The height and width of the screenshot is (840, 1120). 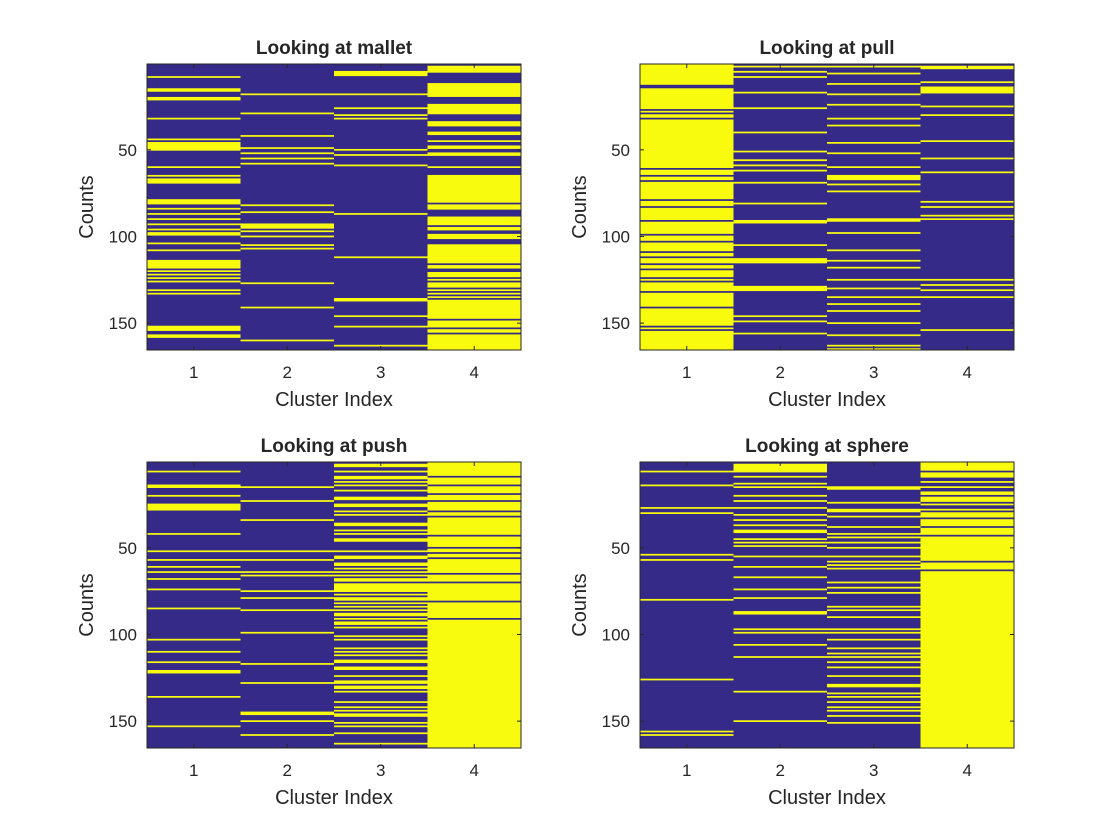 I want to click on y-axis-ticks: 50 100 150, so click(x=808, y=635).